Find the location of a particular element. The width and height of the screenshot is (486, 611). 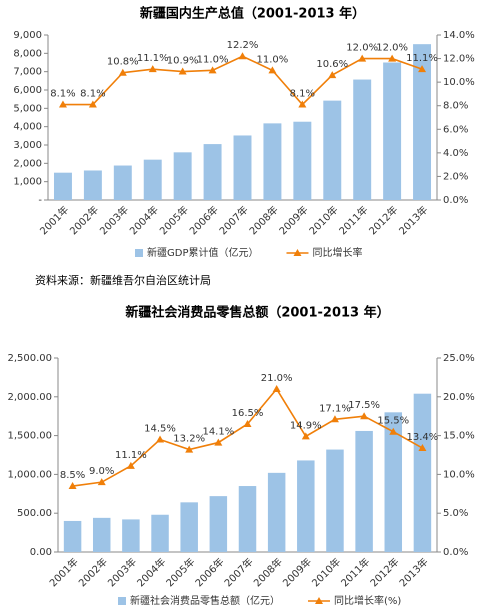

x-tick-label: 2004年 is located at coordinates (151, 572).